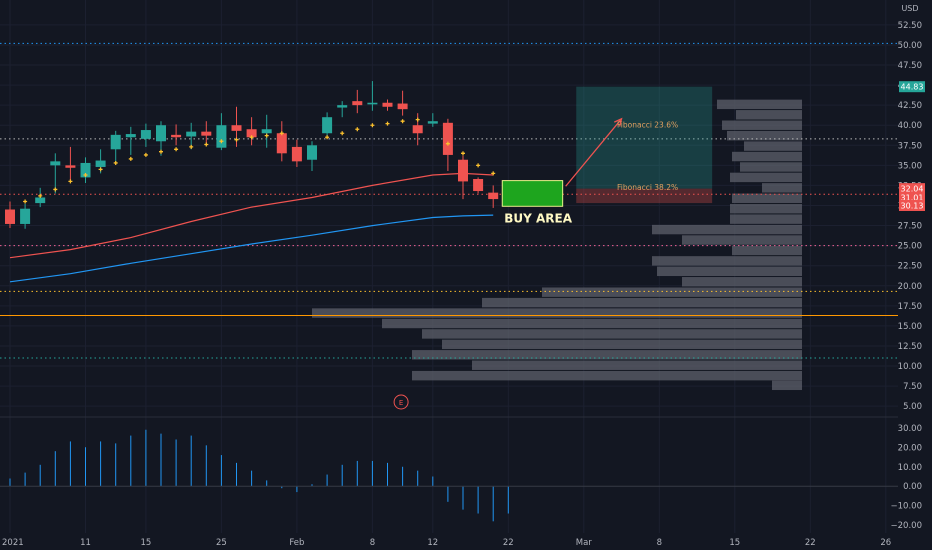  Describe the element at coordinates (647, 187) in the screenshot. I see `fibonacci-label: Fibonacci 38.2%` at that location.